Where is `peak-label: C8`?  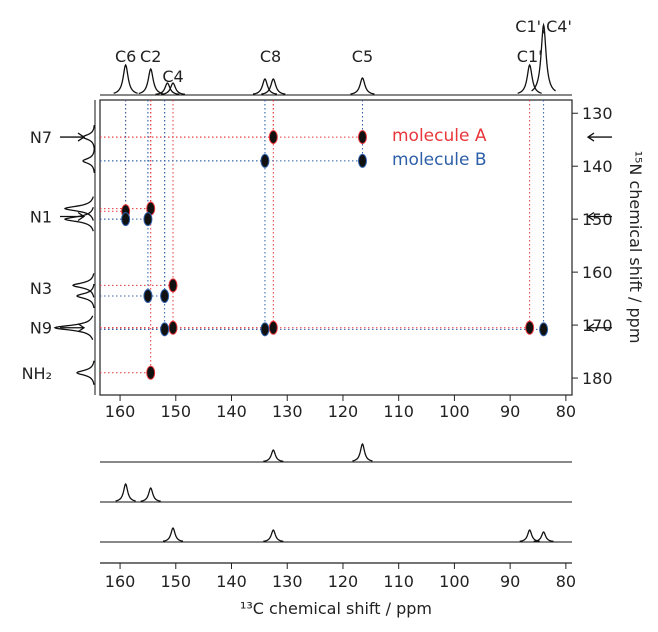 peak-label: C8 is located at coordinates (270, 56).